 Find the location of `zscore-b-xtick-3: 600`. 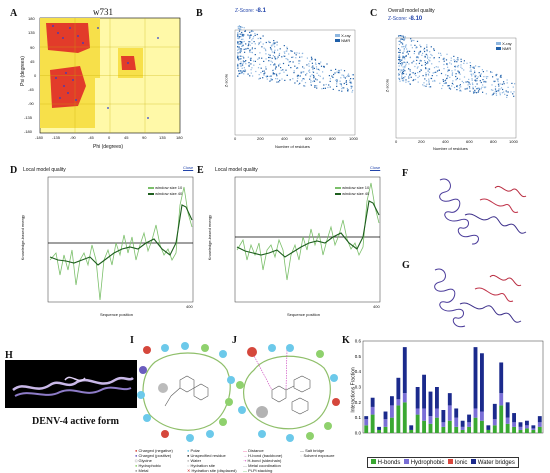

zscore-b-xtick-3: 600 is located at coordinates (308, 138).